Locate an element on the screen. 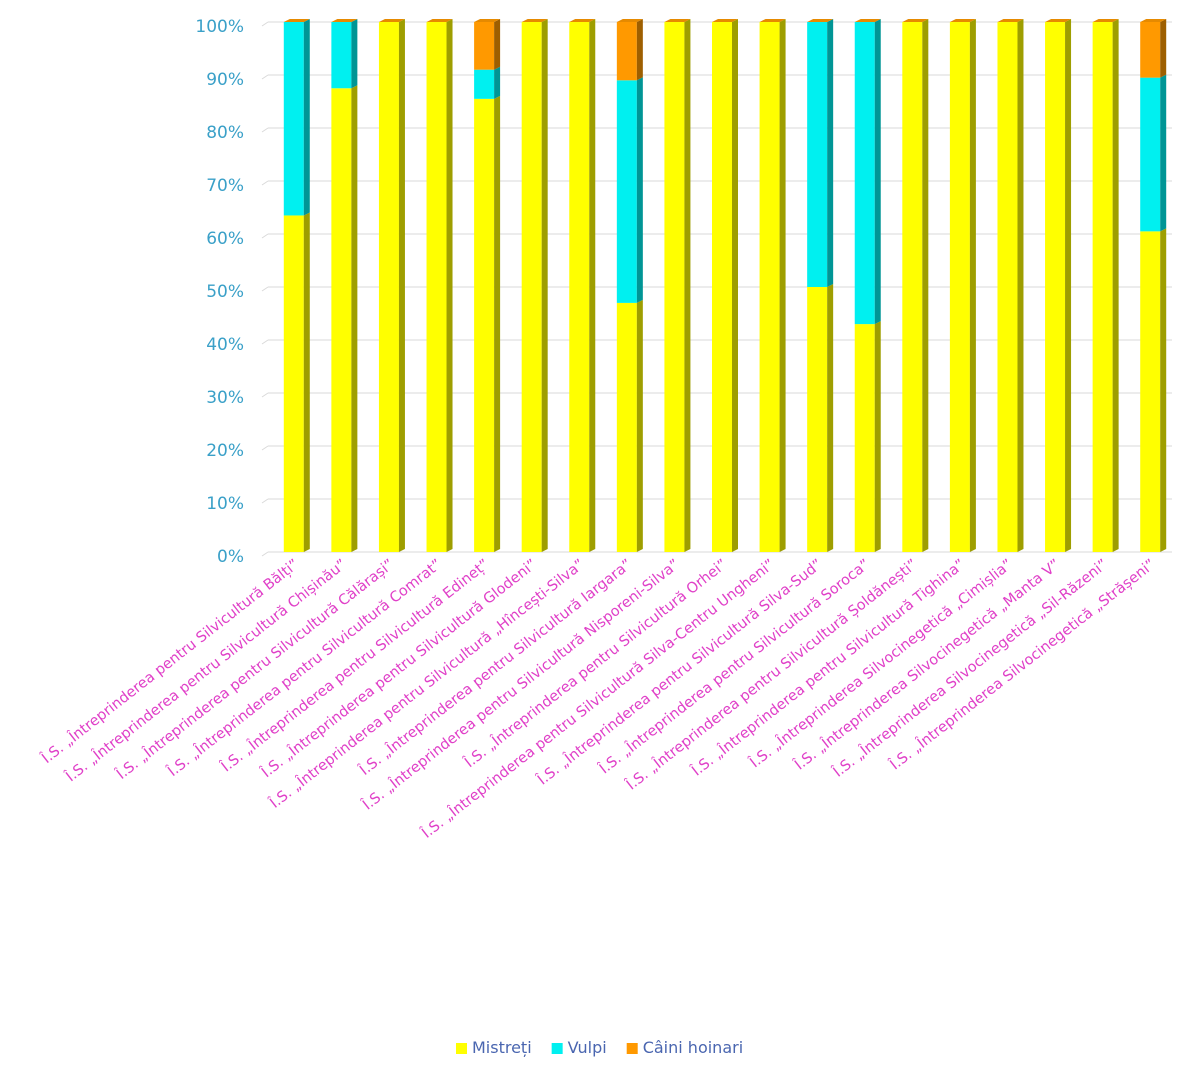 The image size is (1184, 1068). y-tick-label: 100% is located at coordinates (219, 27).